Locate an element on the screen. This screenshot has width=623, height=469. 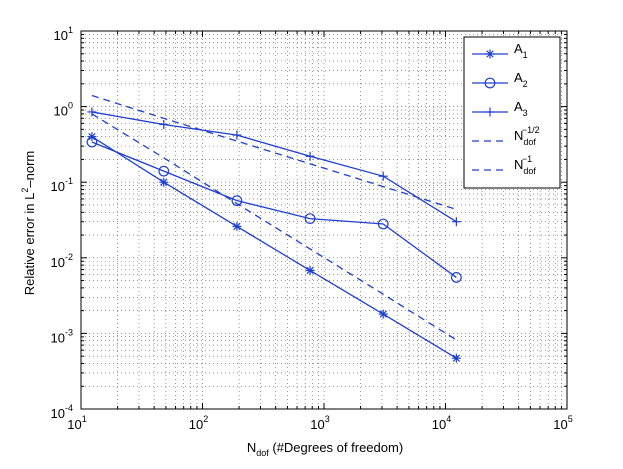
y-tick-label: 10⁻⁴ is located at coordinates (62, 412).